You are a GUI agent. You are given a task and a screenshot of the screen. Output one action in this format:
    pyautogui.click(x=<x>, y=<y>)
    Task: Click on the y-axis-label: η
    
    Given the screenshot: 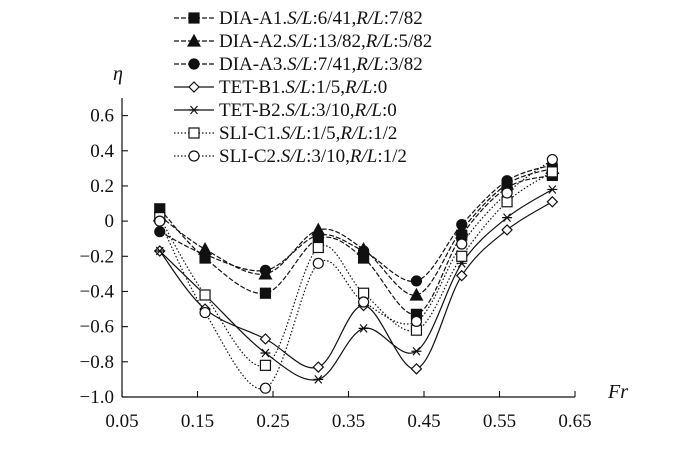 What is the action you would take?
    pyautogui.click(x=118, y=74)
    